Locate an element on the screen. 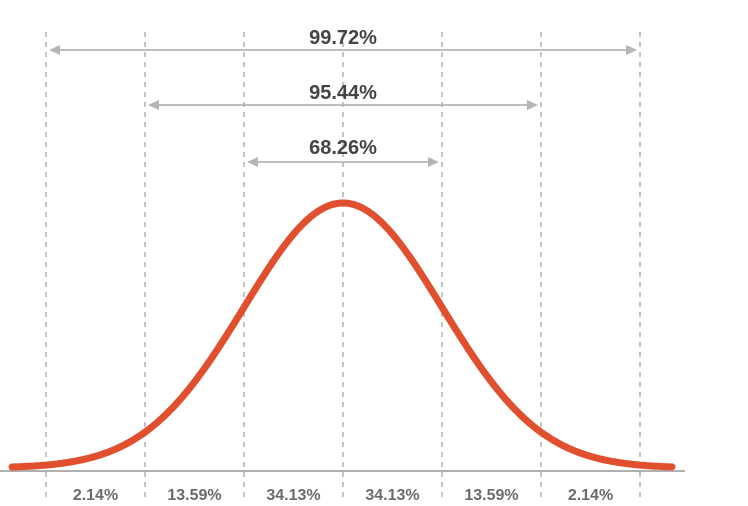  band-labels: 2.14% 13.59% 34.13% 34.13% 13.59% 2.14% is located at coordinates (343, 495).